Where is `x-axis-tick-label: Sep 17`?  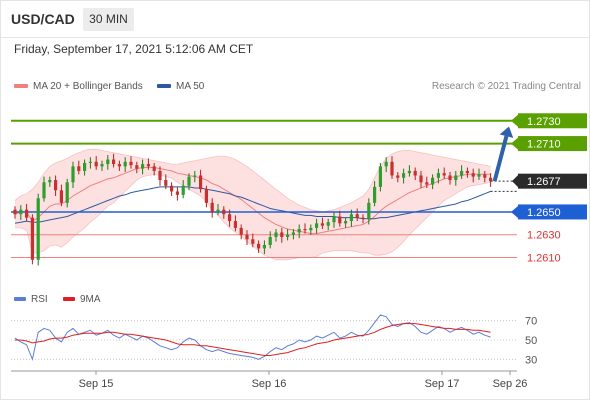 x-axis-tick-label: Sep 17 is located at coordinates (442, 384).